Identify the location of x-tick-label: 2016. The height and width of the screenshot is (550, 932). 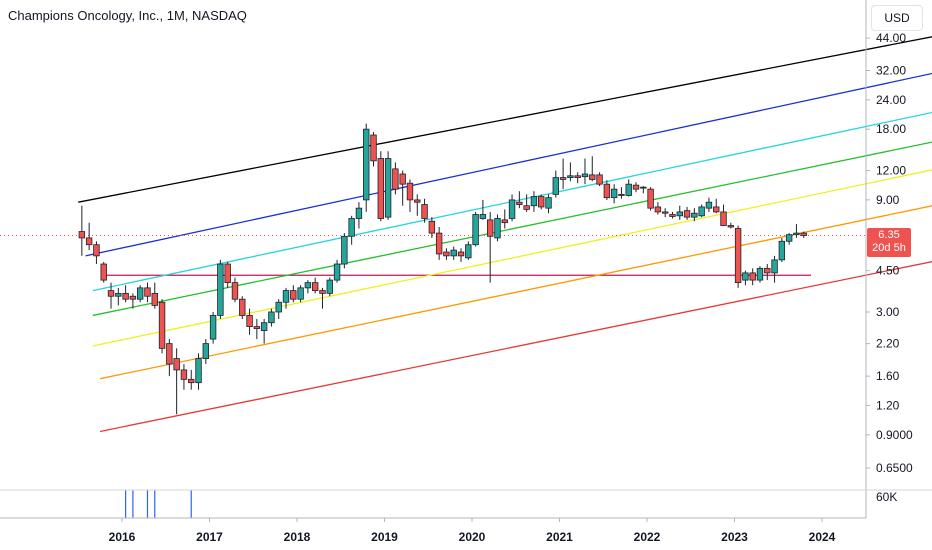
(122, 537).